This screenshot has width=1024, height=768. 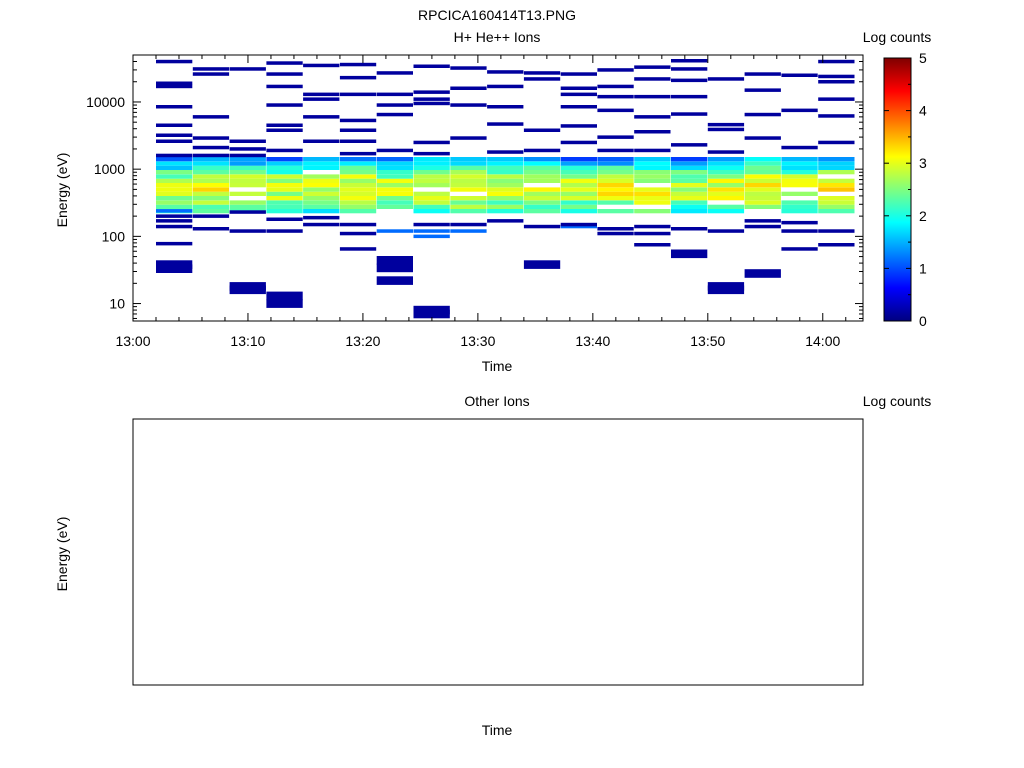 What do you see at coordinates (923, 268) in the screenshot?
I see `colorbar-tick-label: 1` at bounding box center [923, 268].